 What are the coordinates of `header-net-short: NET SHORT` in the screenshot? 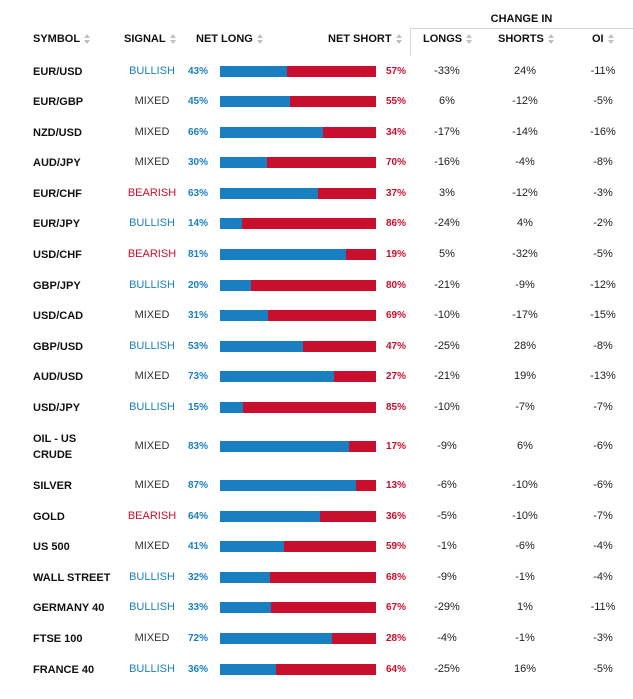 It's located at (365, 39).